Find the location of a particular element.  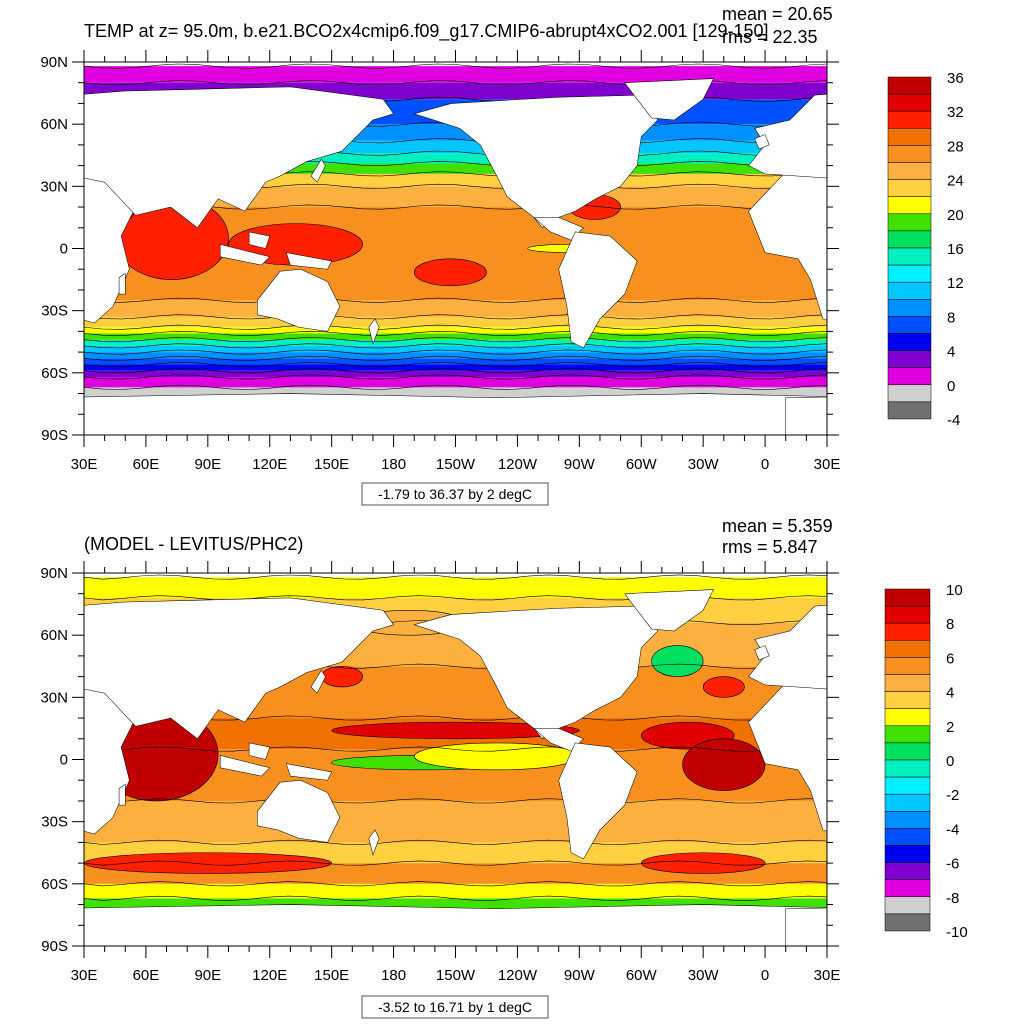

x-tick-label: 0 is located at coordinates (765, 975).